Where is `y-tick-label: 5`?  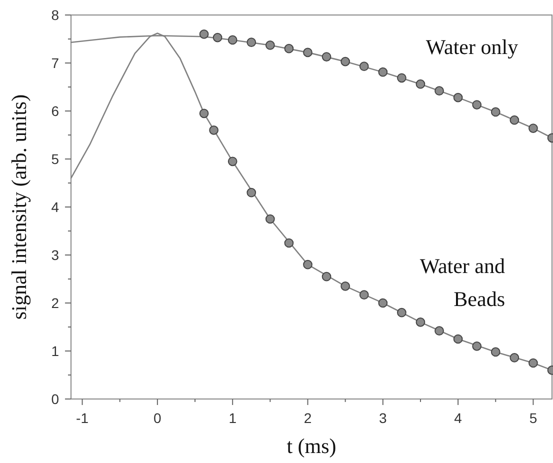
y-tick-label: 5 is located at coordinates (55, 159).